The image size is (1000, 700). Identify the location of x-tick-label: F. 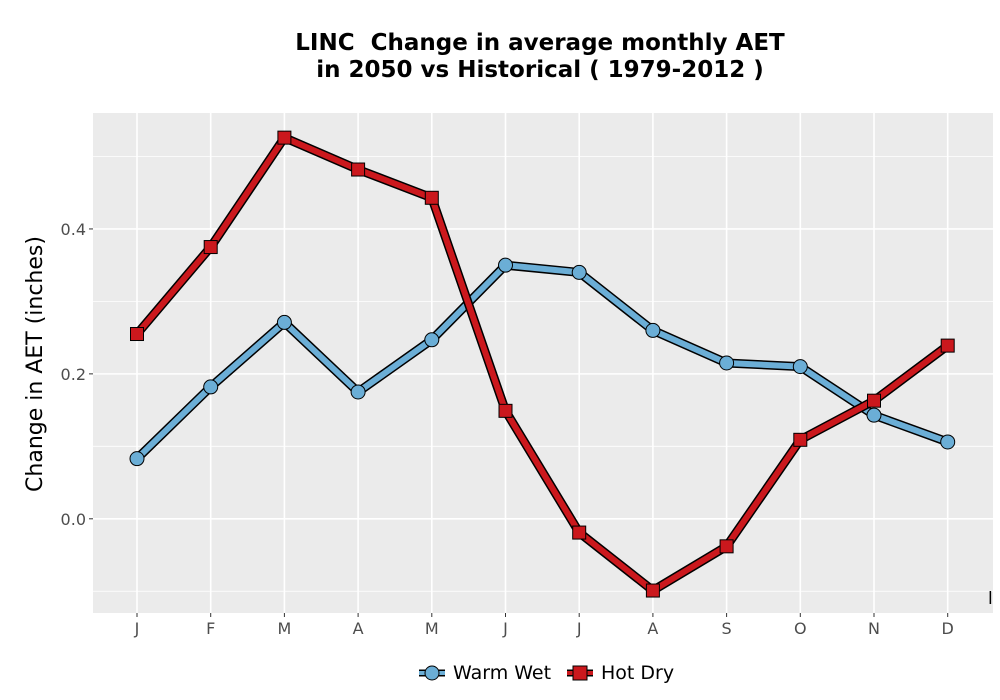
(210, 628).